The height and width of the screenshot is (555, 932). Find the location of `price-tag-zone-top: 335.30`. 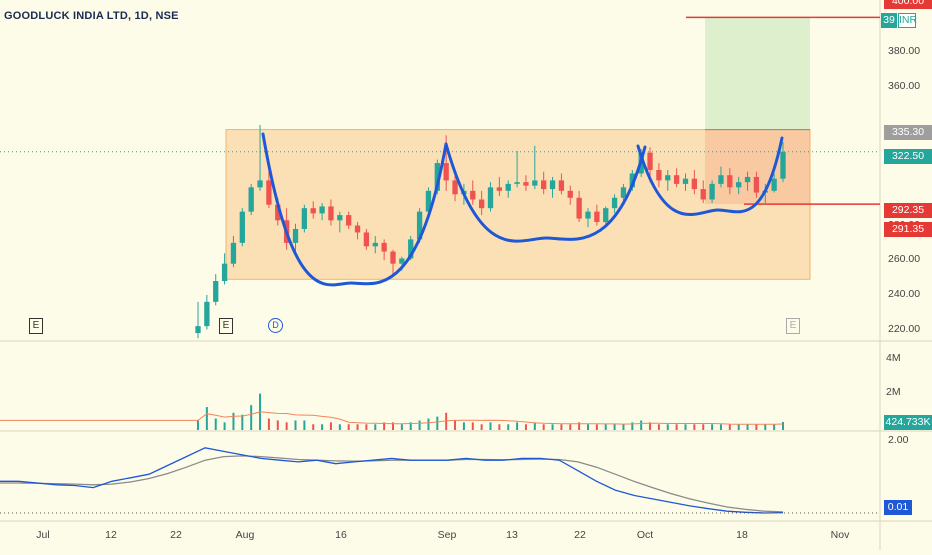

price-tag-zone-top: 335.30 is located at coordinates (908, 132).